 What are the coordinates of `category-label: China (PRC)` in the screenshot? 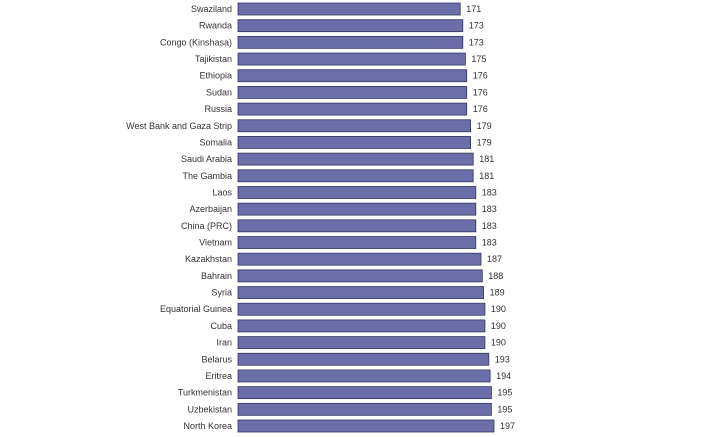 It's located at (206, 226).